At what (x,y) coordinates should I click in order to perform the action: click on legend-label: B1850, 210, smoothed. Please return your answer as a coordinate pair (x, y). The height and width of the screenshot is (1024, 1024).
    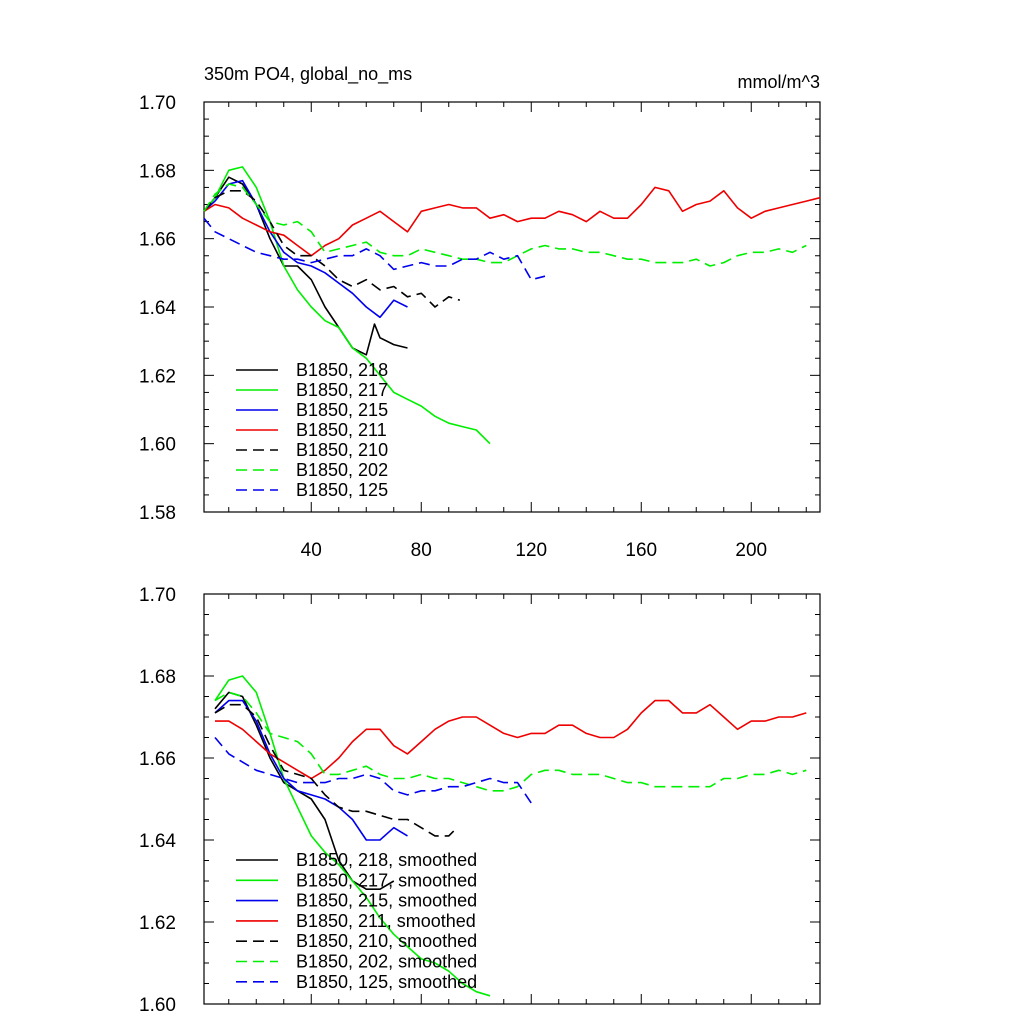
    Looking at the image, I should click on (386, 941).